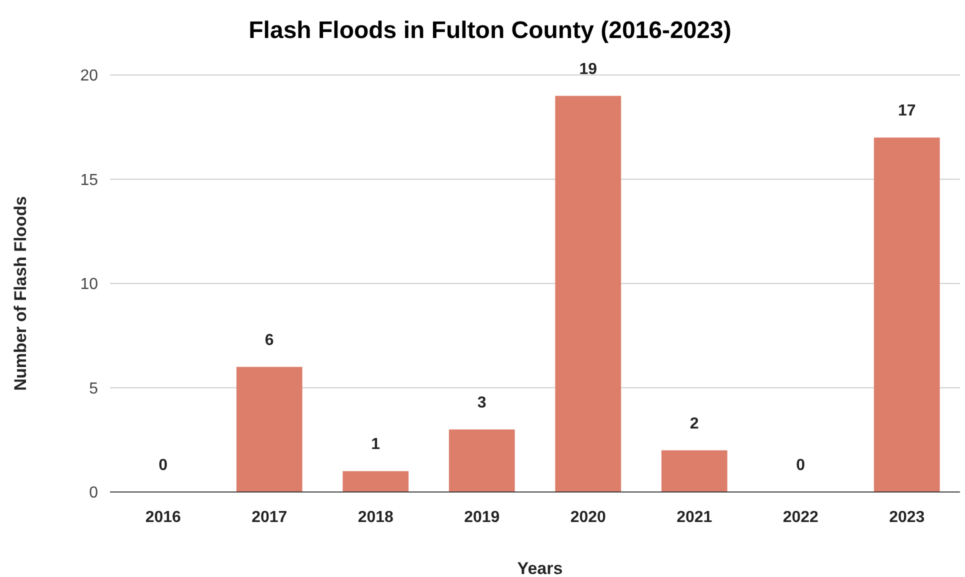 Image resolution: width=965 pixels, height=577 pixels. What do you see at coordinates (800, 517) in the screenshot?
I see `x-tick-label: 2022` at bounding box center [800, 517].